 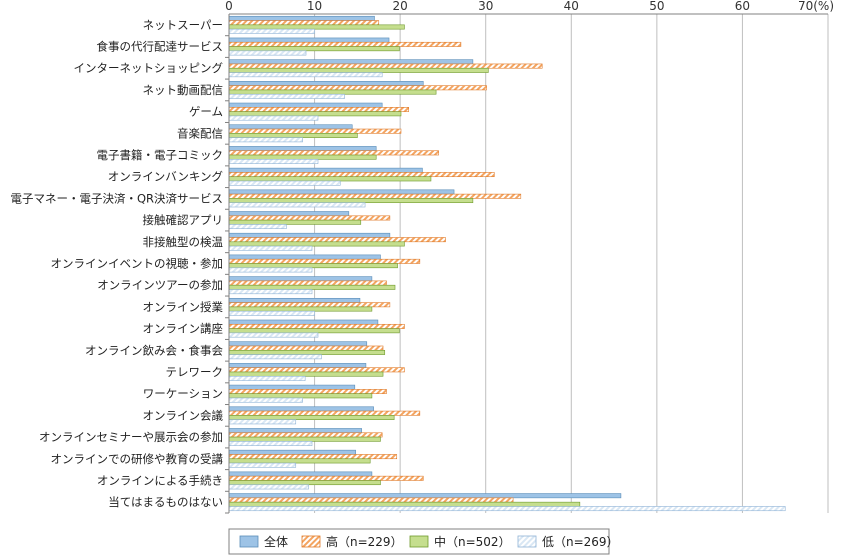 What do you see at coordinates (160, 285) in the screenshot?
I see `category-label: オンラインツアーの参加` at bounding box center [160, 285].